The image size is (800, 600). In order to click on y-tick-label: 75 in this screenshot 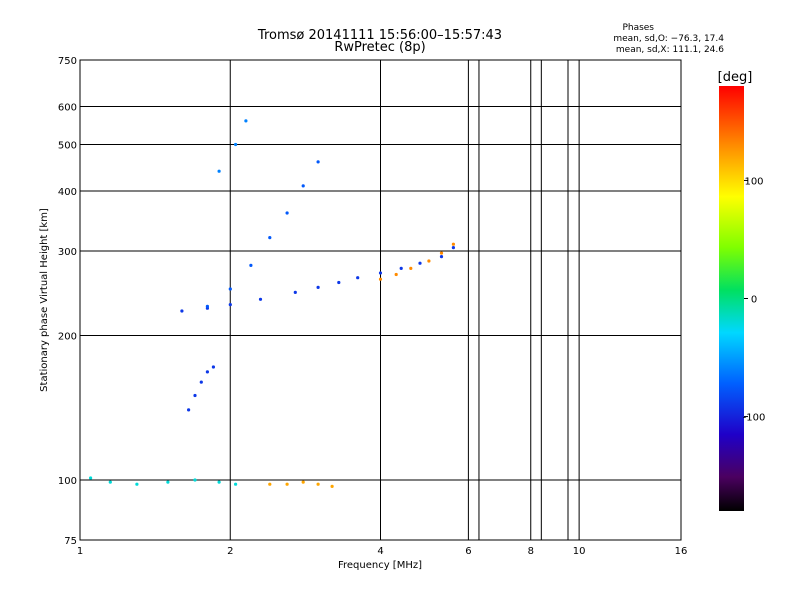, I will do `click(70, 541)`.